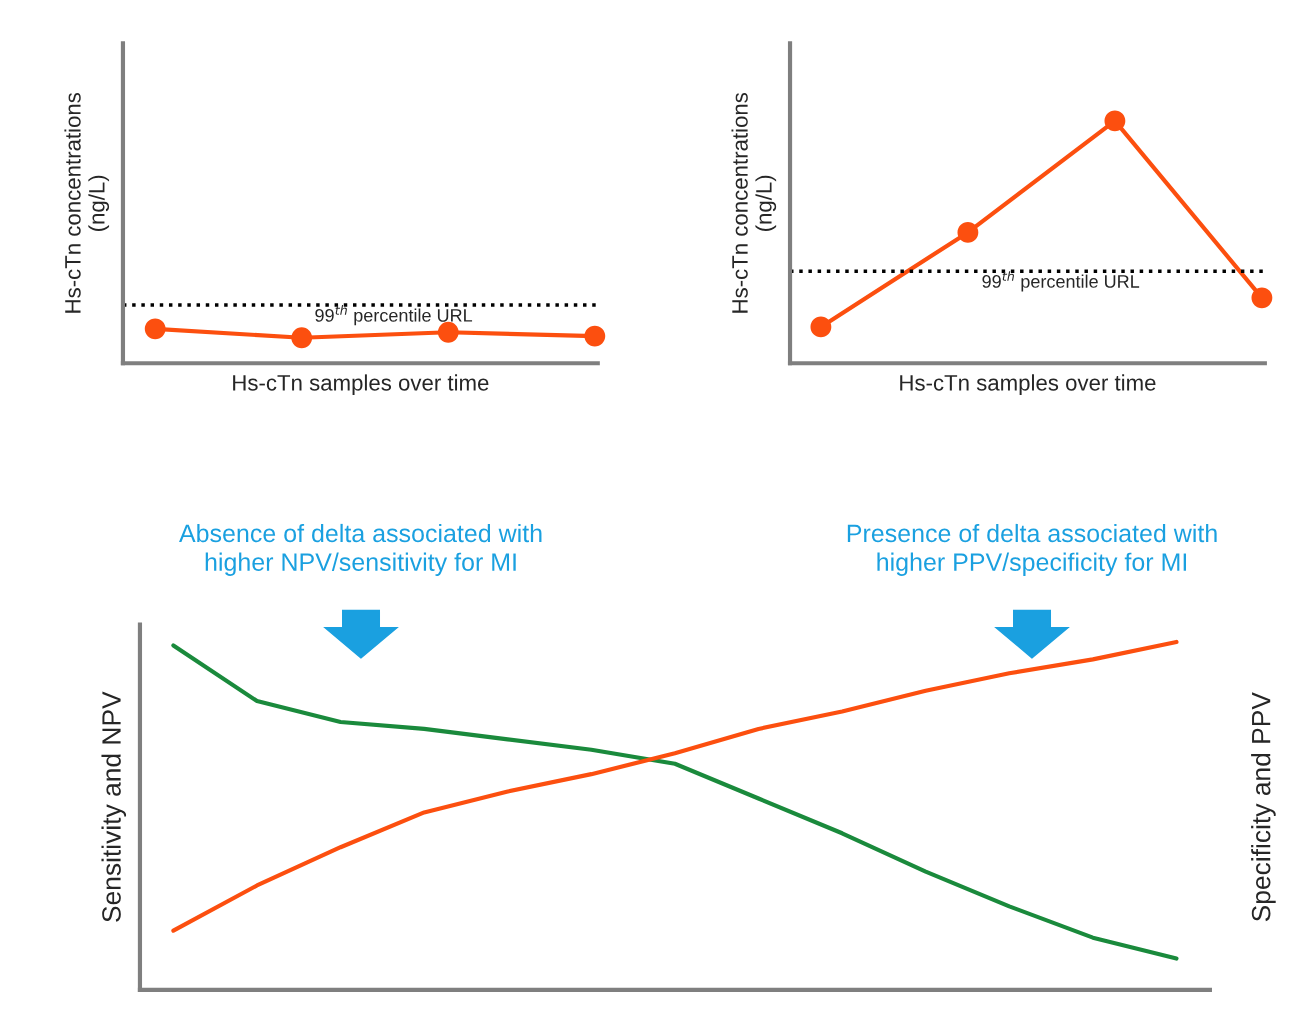 Image resolution: width=1308 pixels, height=1009 pixels. Describe the element at coordinates (360, 549) in the screenshot. I see `text: Absence of delta associated with higher NPV/sensitivity for MI` at that location.